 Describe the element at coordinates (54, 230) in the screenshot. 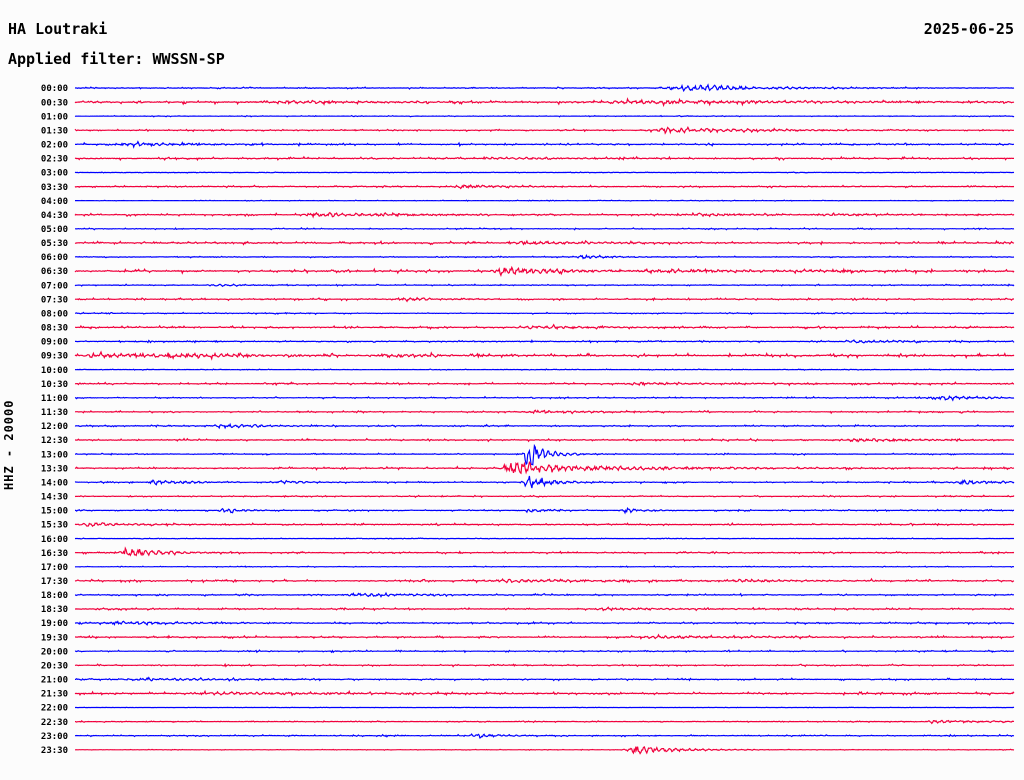

I see `hour-tick-label: 05:00` at that location.